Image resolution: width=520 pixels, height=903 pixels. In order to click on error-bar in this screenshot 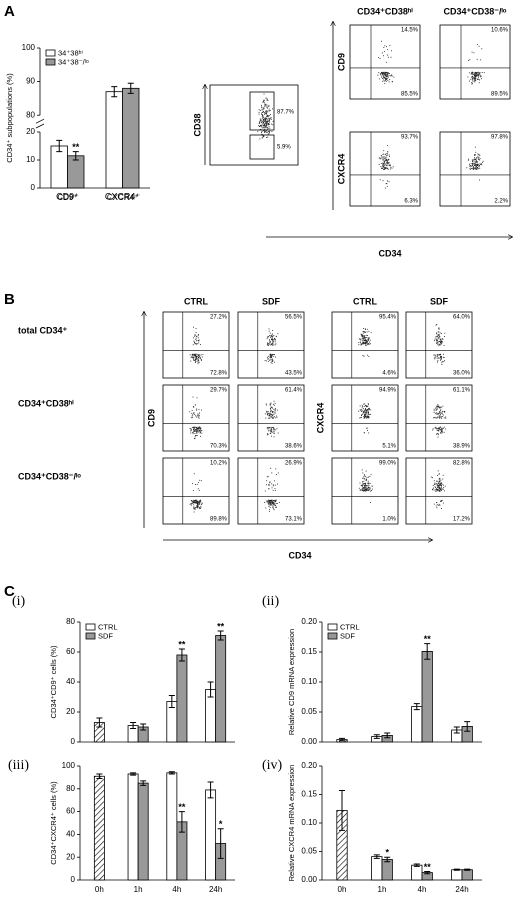, I will do `click(376, 736)`.